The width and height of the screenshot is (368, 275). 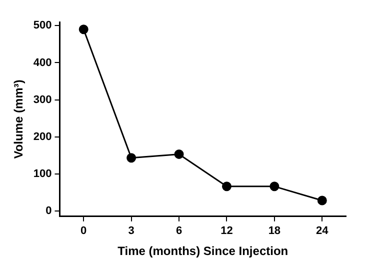 I want to click on y-axis-title: Volume (mm³), so click(x=19, y=119).